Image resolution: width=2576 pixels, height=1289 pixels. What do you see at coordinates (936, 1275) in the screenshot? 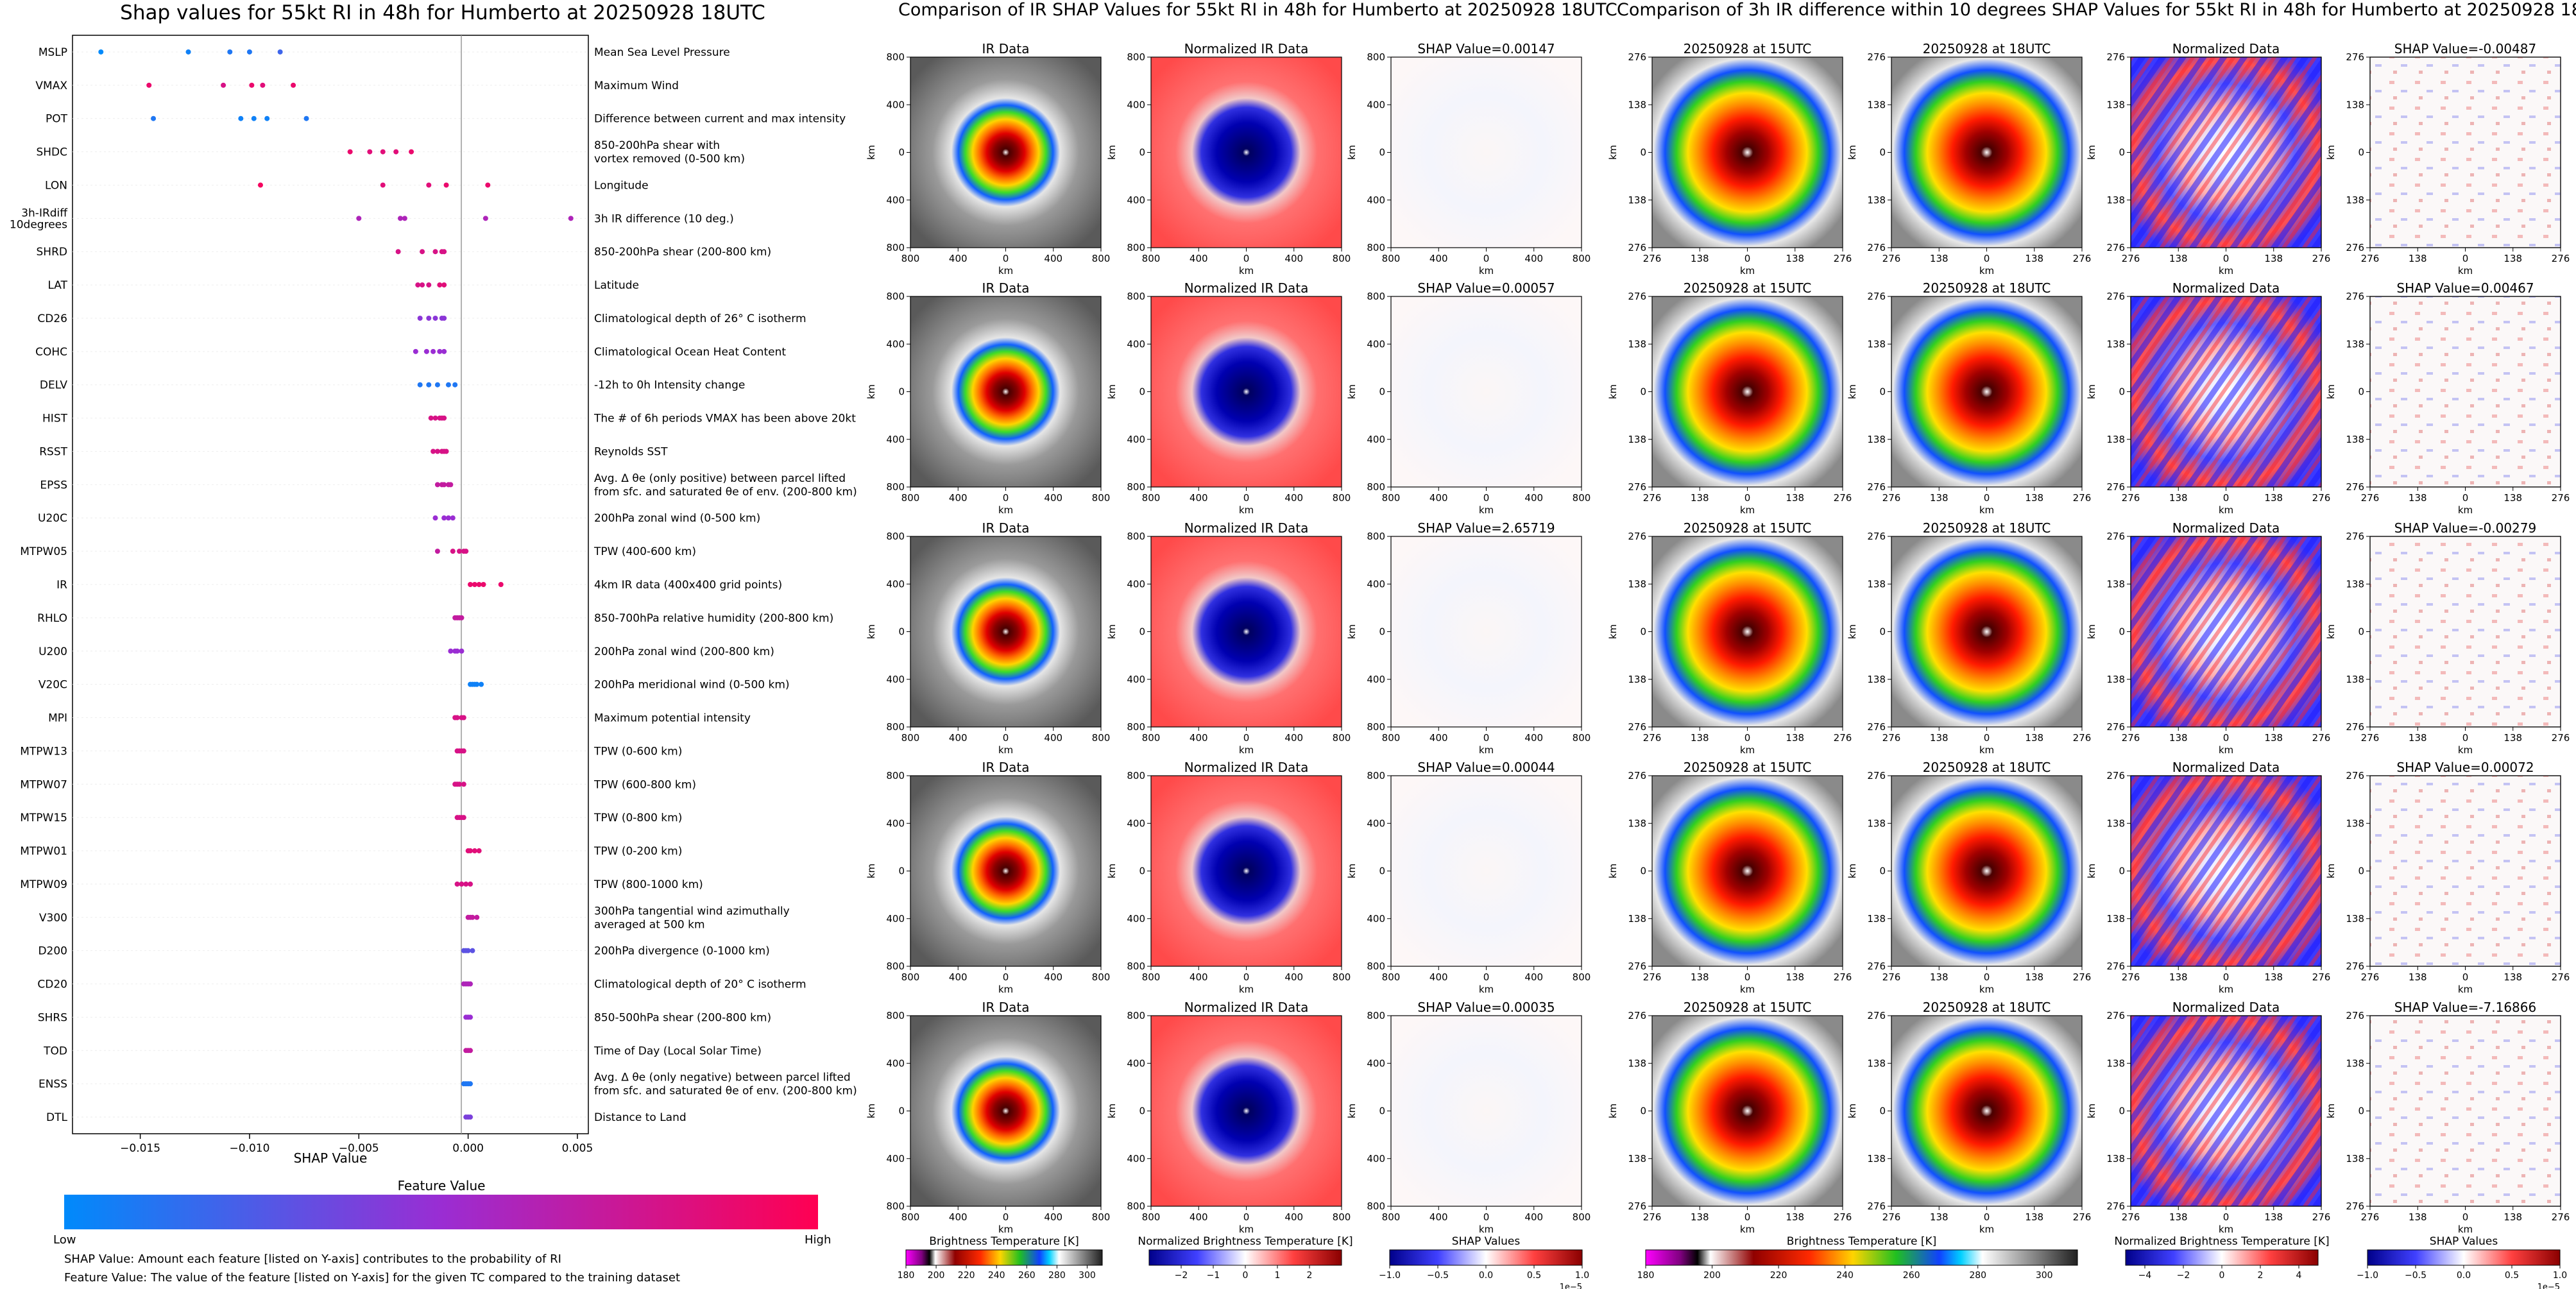
I see `colorbar-tick-label: 200` at bounding box center [936, 1275].